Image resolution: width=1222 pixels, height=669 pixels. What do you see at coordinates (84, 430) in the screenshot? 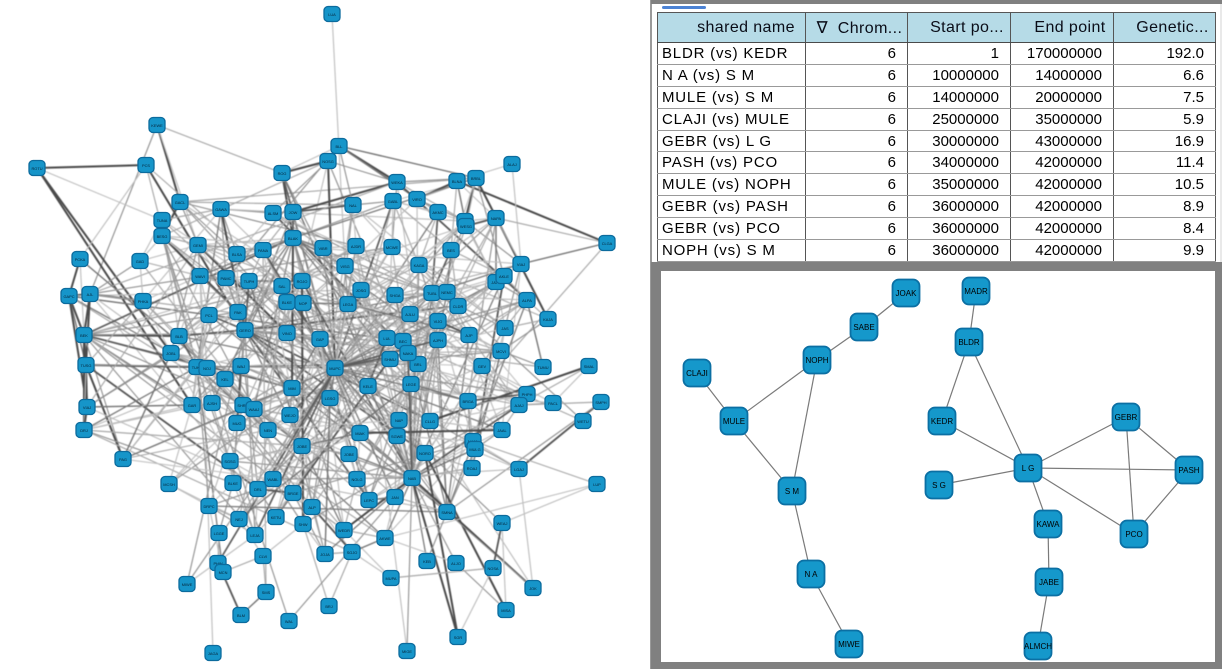
I see `svg-text: DRJ` at bounding box center [84, 430].